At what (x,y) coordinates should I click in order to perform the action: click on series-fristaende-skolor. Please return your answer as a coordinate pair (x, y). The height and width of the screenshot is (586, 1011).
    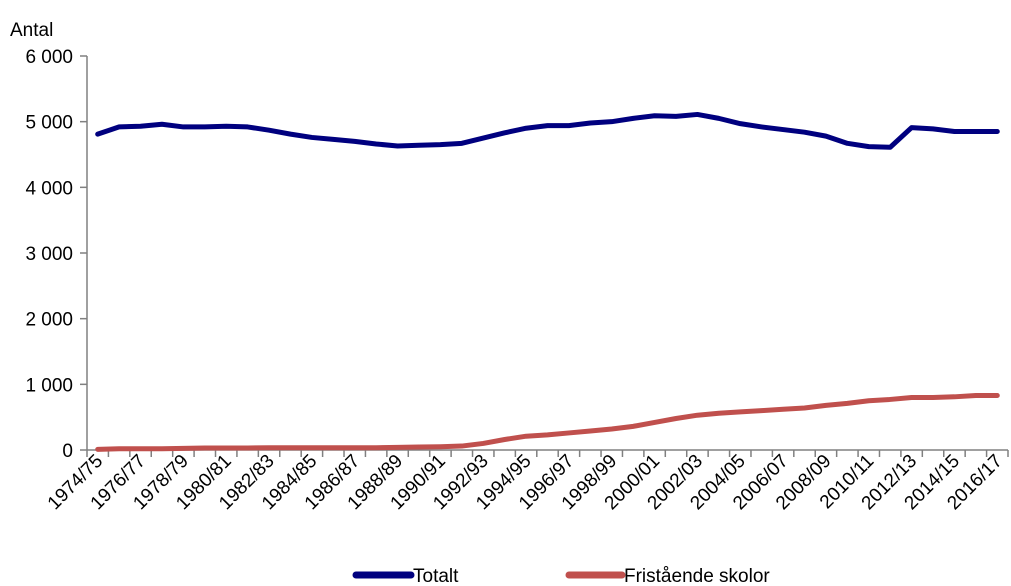
    Looking at the image, I should click on (547, 422).